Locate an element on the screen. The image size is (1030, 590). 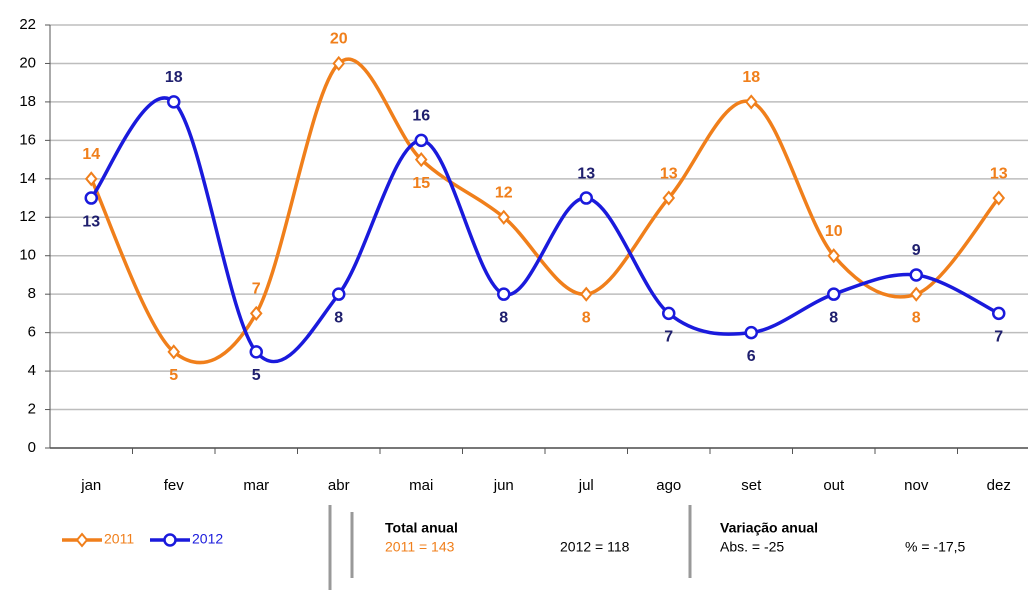
y-tick-label: 2 is located at coordinates (32, 409).